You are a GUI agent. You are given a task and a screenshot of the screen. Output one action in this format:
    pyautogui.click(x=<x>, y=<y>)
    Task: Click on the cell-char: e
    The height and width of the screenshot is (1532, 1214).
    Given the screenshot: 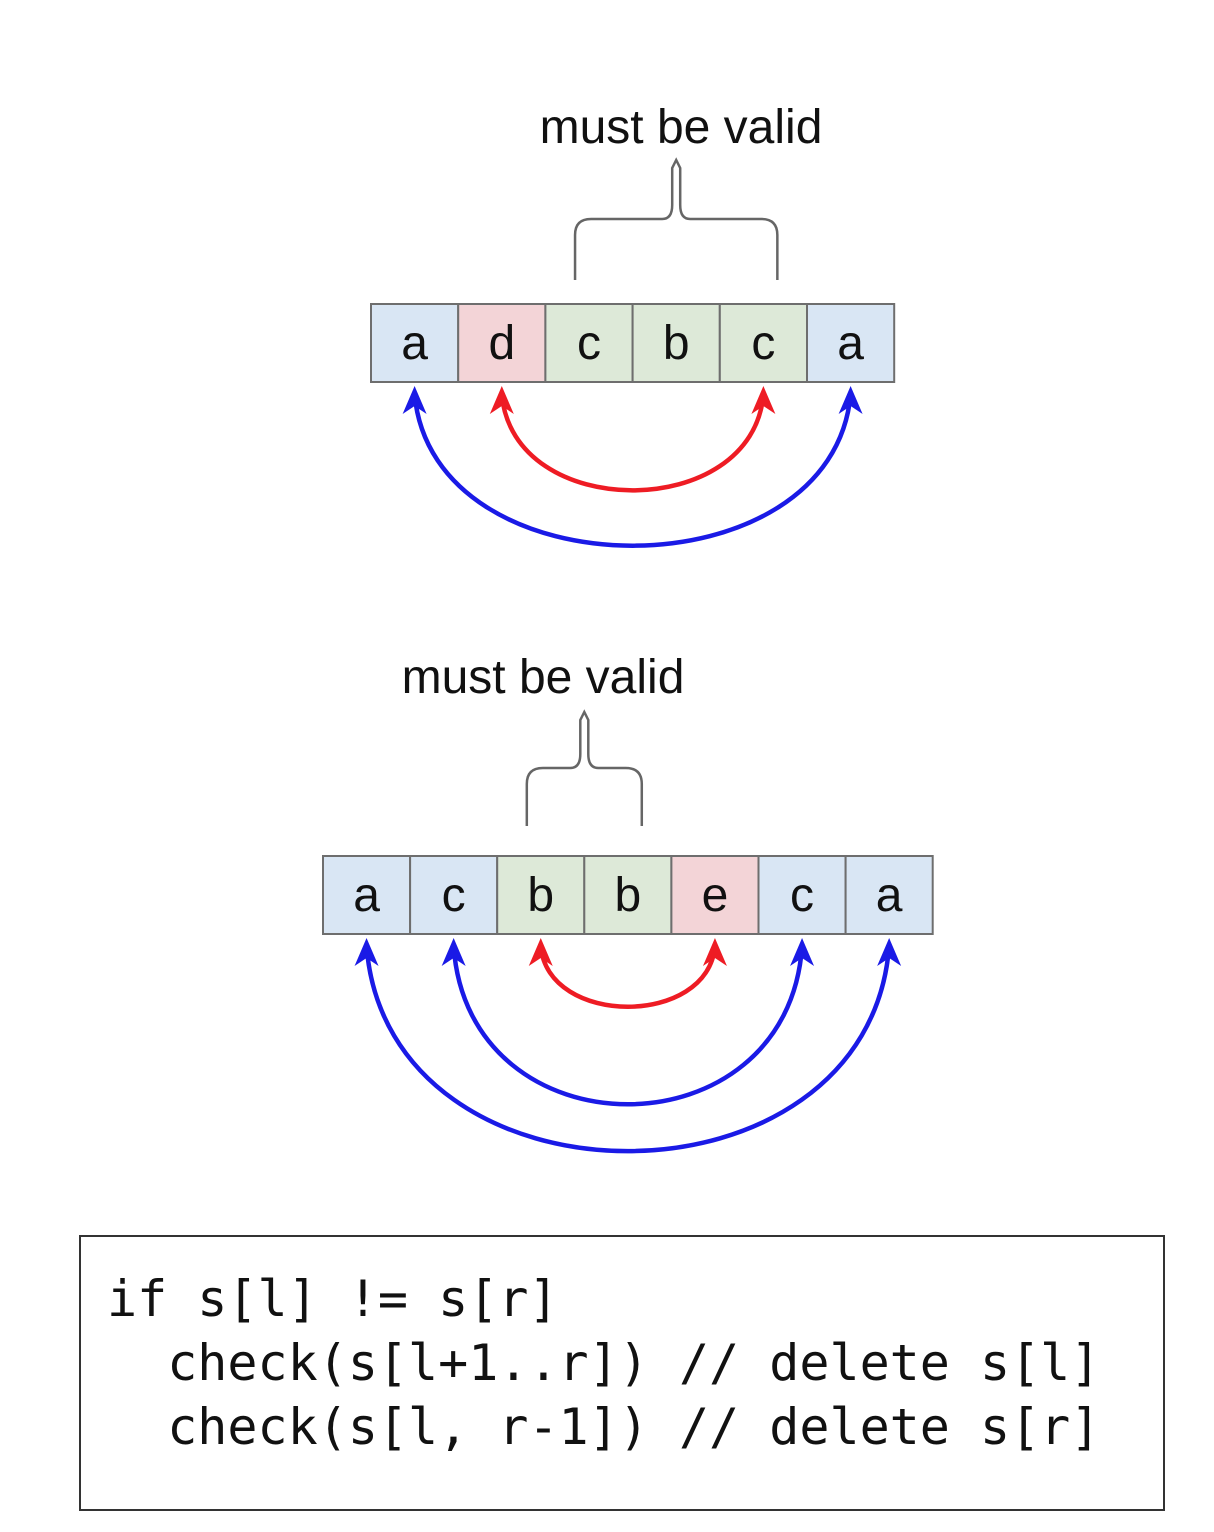 What is the action you would take?
    pyautogui.click(x=715, y=895)
    